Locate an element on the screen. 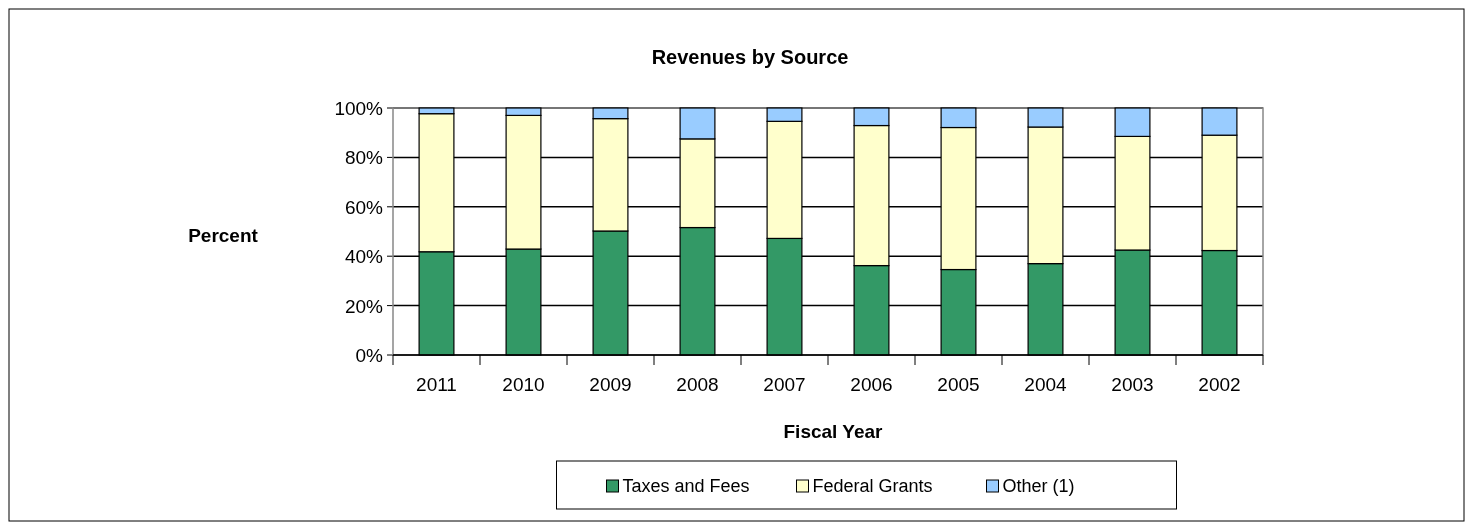 The height and width of the screenshot is (530, 1473). legend-label: Other (1) is located at coordinates (1038, 486).